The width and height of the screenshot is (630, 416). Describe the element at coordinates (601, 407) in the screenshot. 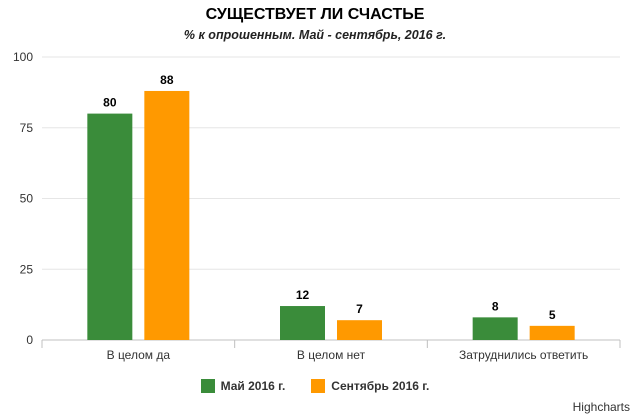

I see `credits-link: Highcharts` at that location.